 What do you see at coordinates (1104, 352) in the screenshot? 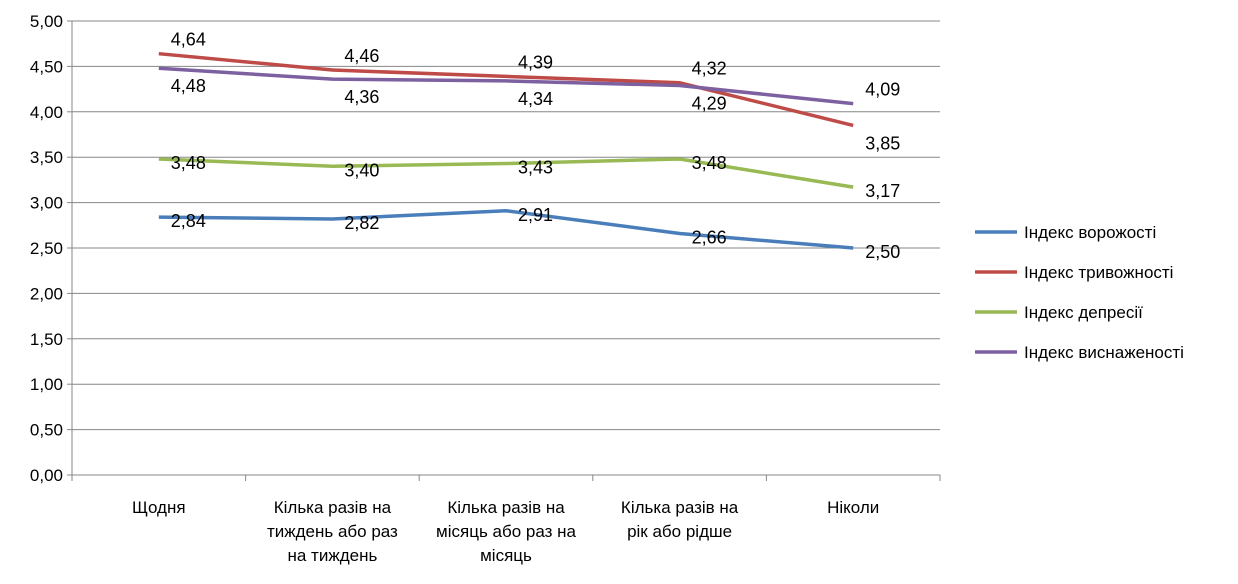
I see `legend-label: Індекс виснаженості` at bounding box center [1104, 352].